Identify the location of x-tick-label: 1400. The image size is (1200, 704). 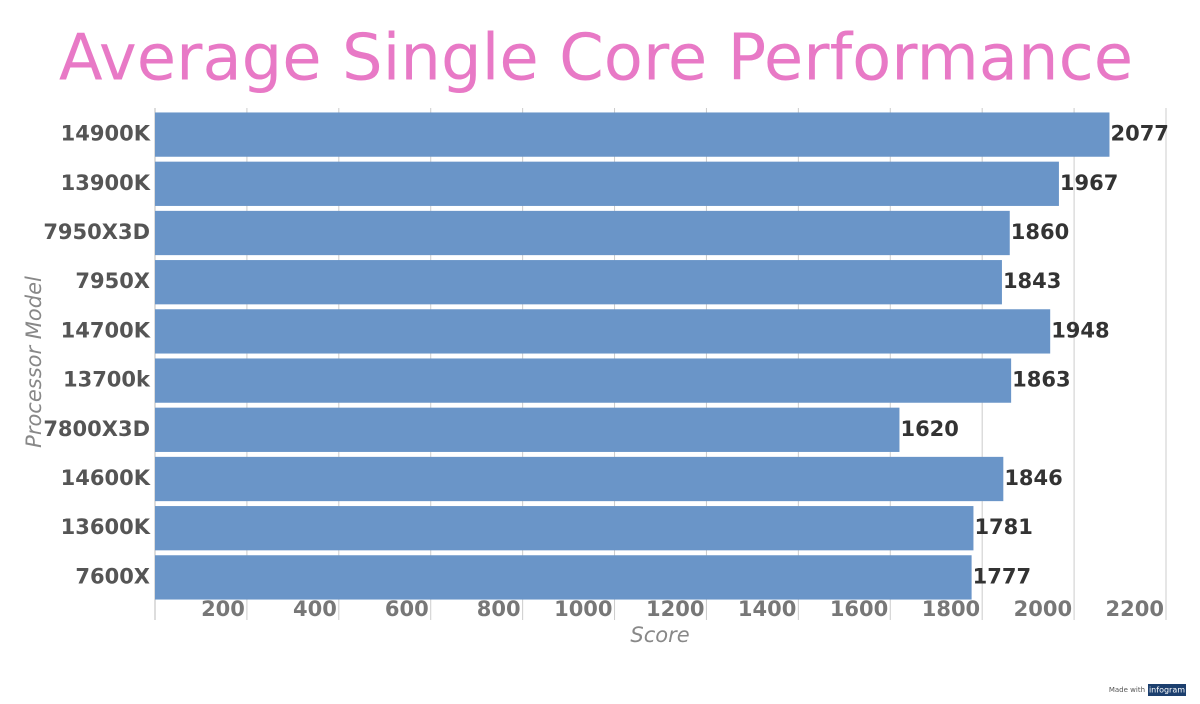
(767, 609).